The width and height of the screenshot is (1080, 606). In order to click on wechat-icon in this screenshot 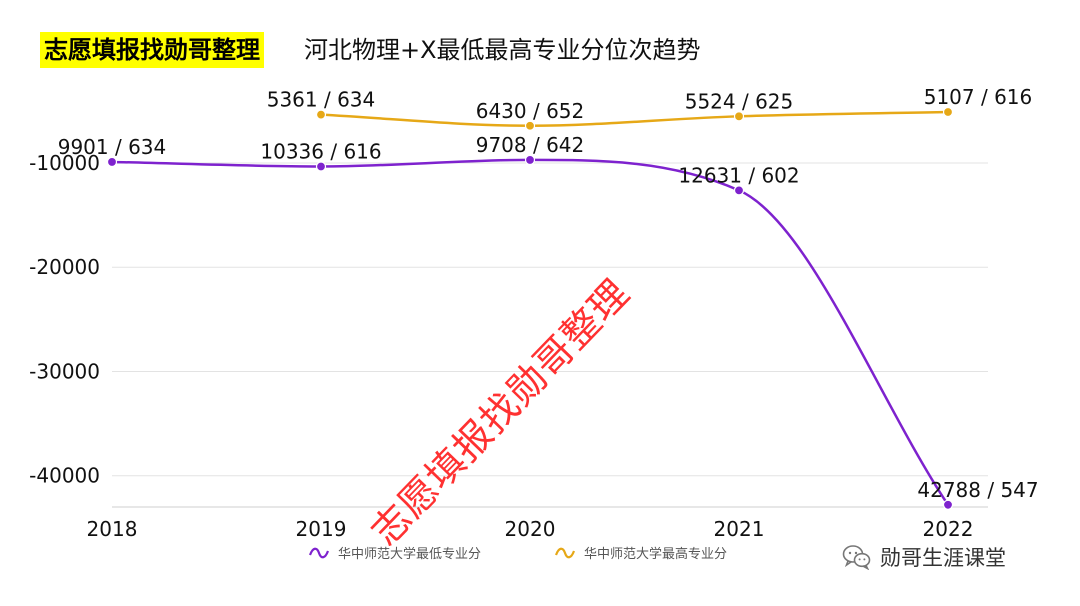, I will do `click(856, 557)`.